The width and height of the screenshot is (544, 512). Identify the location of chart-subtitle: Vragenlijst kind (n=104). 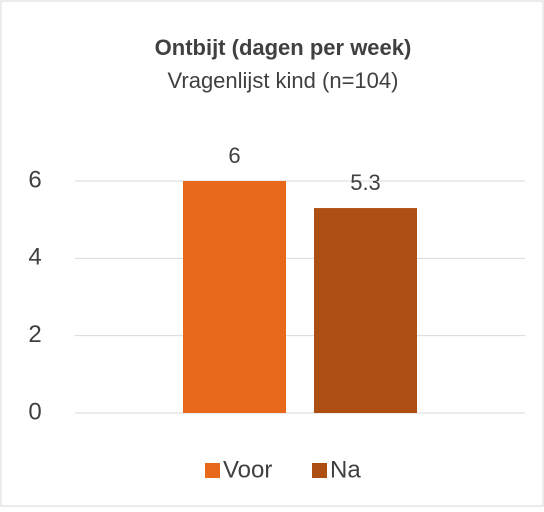
(283, 80).